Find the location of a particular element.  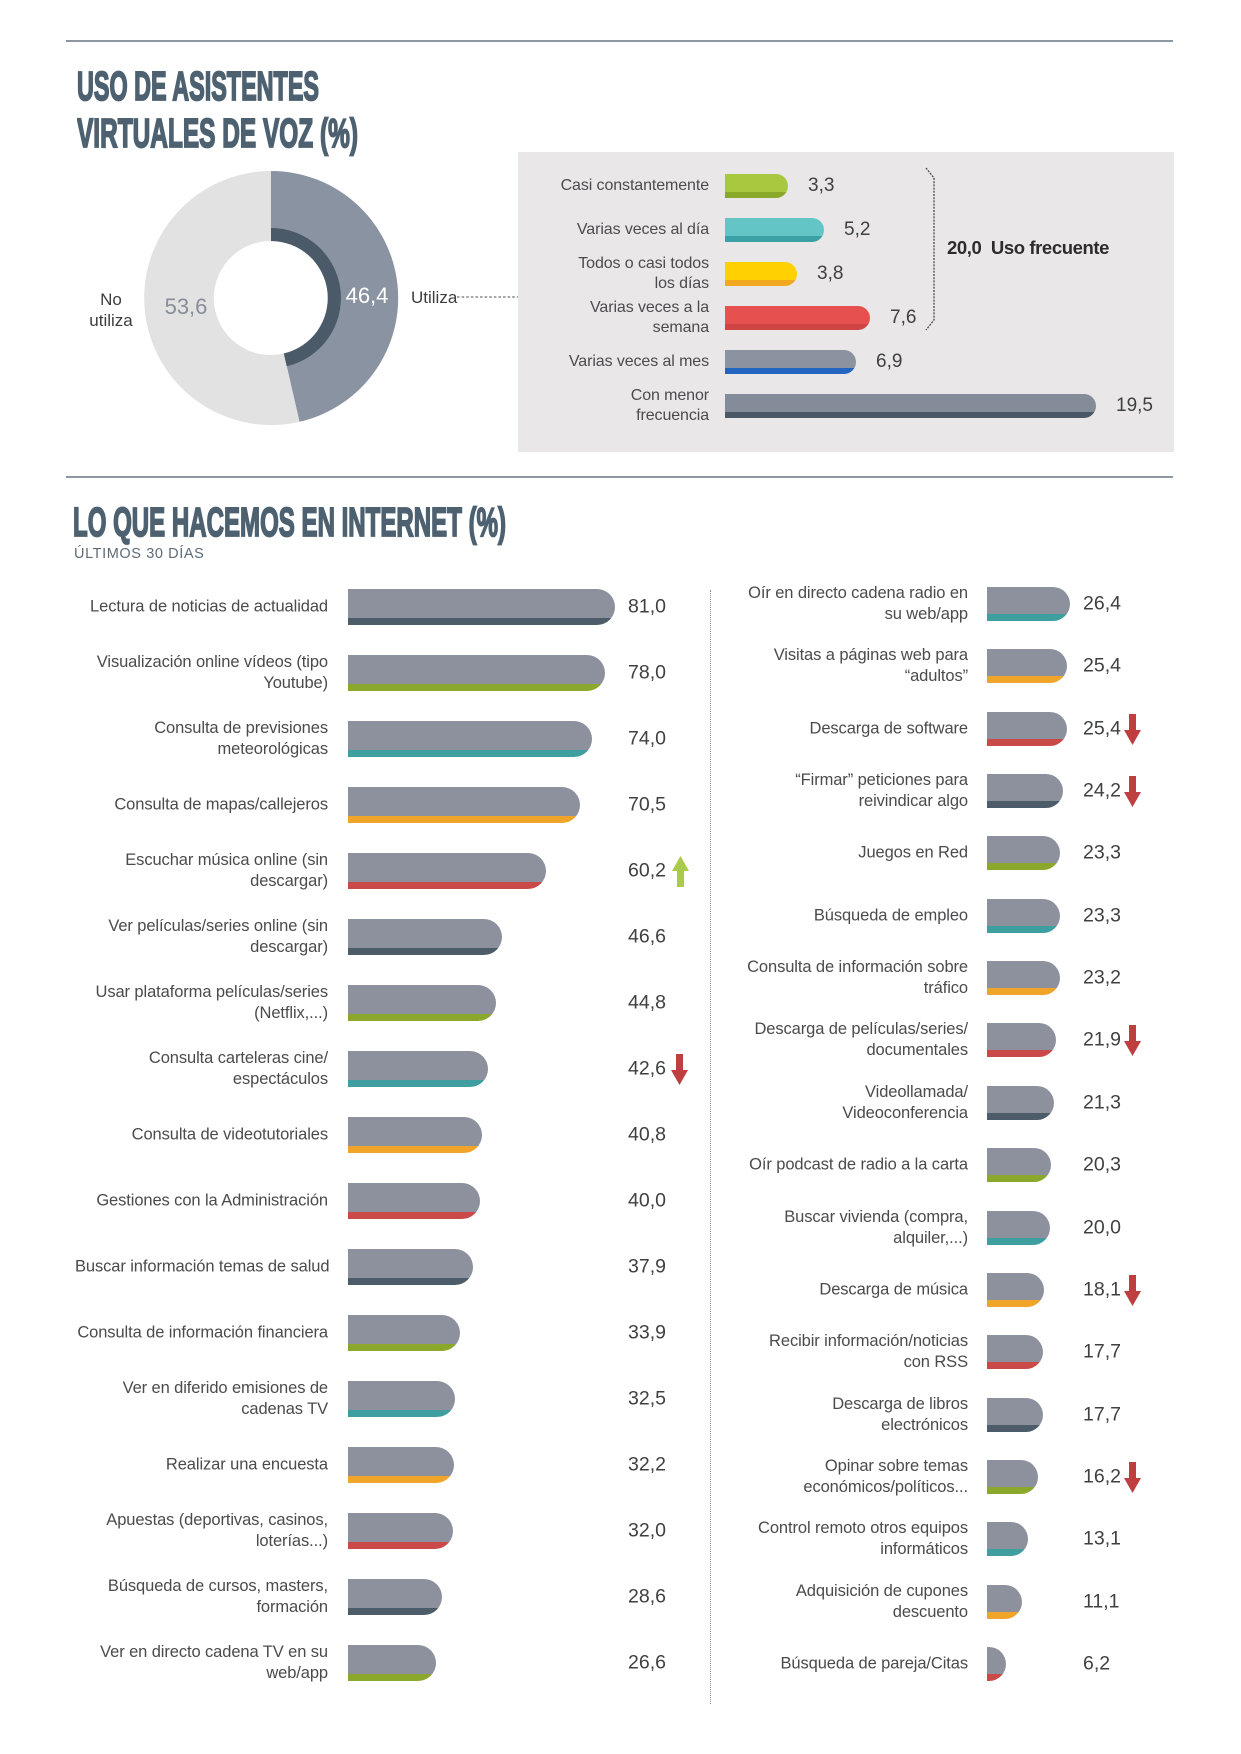

svg-text: USO DE ASISTENTES is located at coordinates (198, 86).